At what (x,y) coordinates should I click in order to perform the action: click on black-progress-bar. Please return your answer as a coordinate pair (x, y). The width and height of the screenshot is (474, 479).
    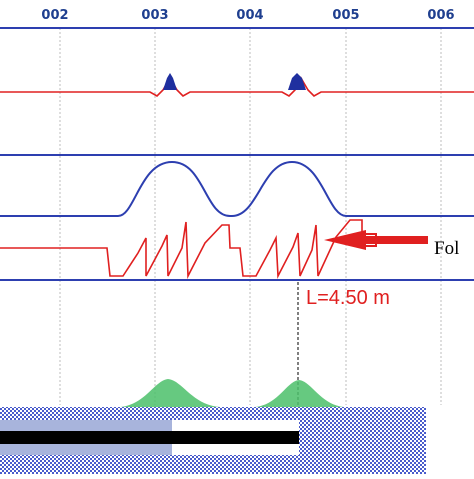
    Looking at the image, I should click on (149, 437).